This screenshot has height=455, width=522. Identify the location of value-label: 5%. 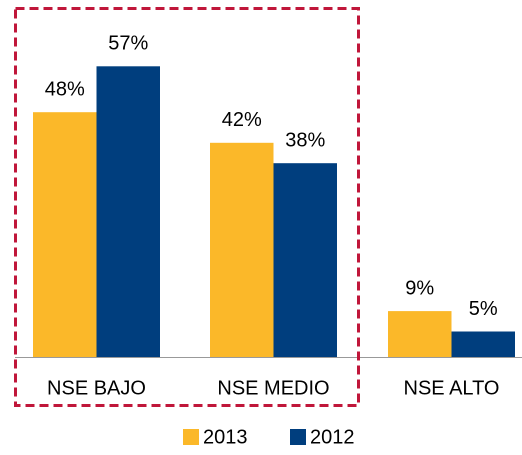
(483, 309).